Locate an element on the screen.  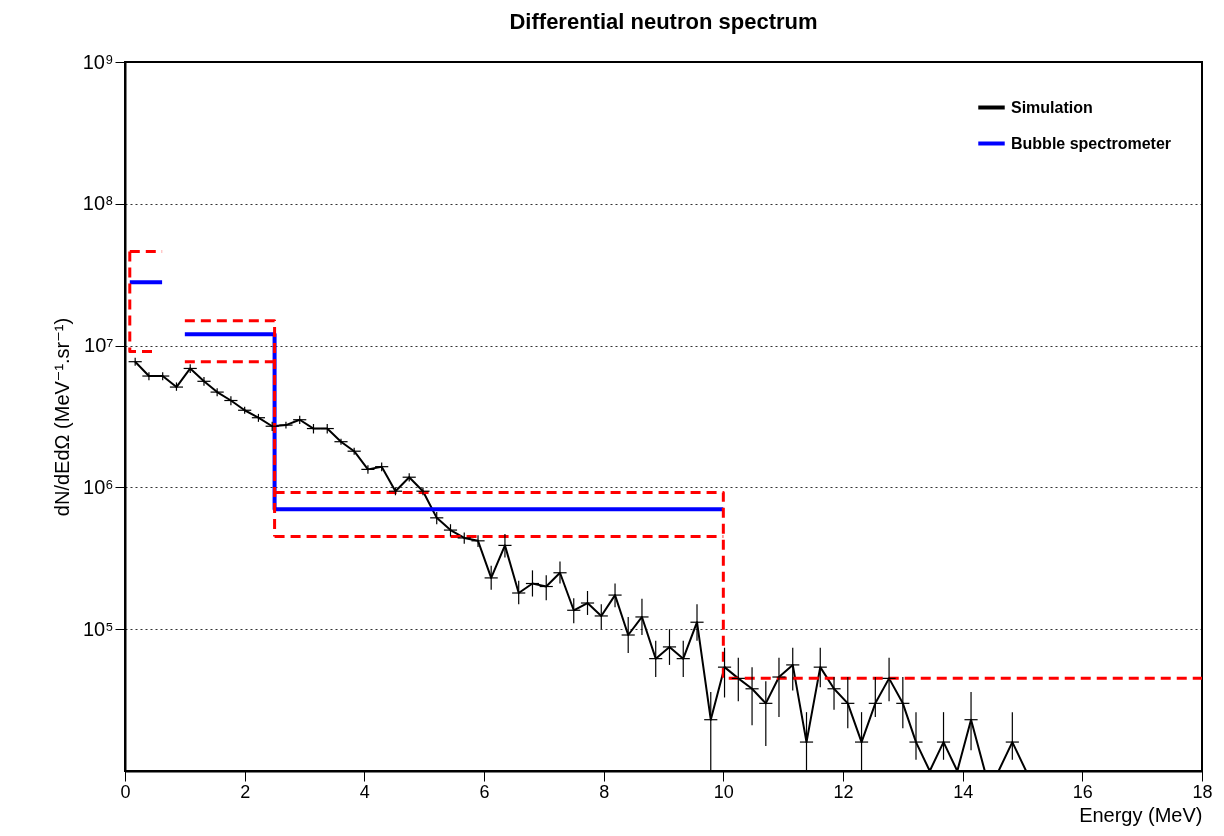
y-tick-label: 10⁵ is located at coordinates (98, 628).